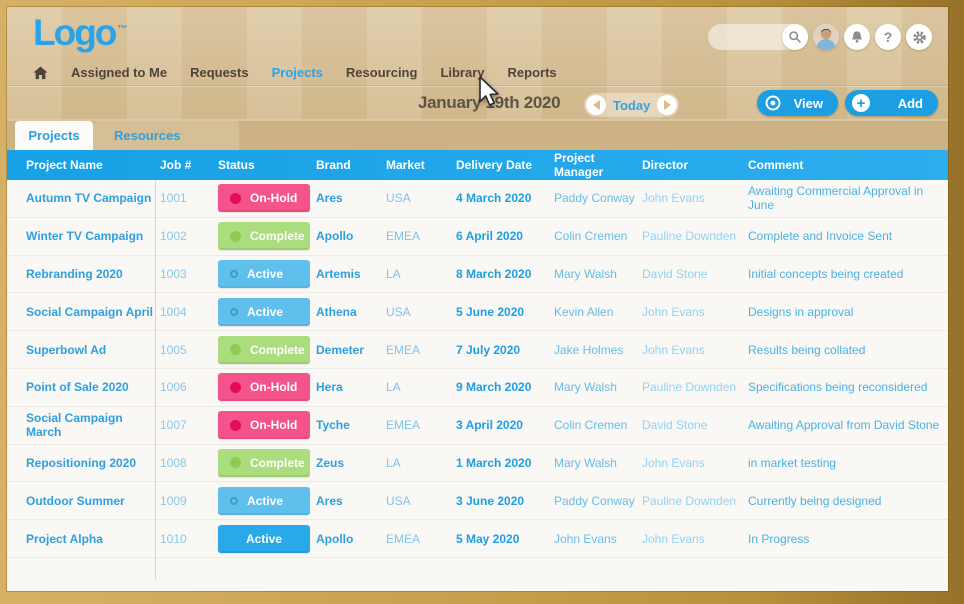 Image resolution: width=964 pixels, height=604 pixels. What do you see at coordinates (596, 105) in the screenshot?
I see `prev-day-button` at bounding box center [596, 105].